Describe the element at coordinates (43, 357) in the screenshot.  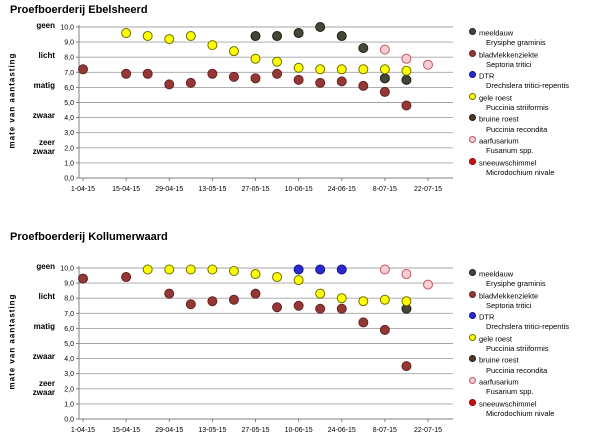
I see `severity-label: zwaar` at that location.